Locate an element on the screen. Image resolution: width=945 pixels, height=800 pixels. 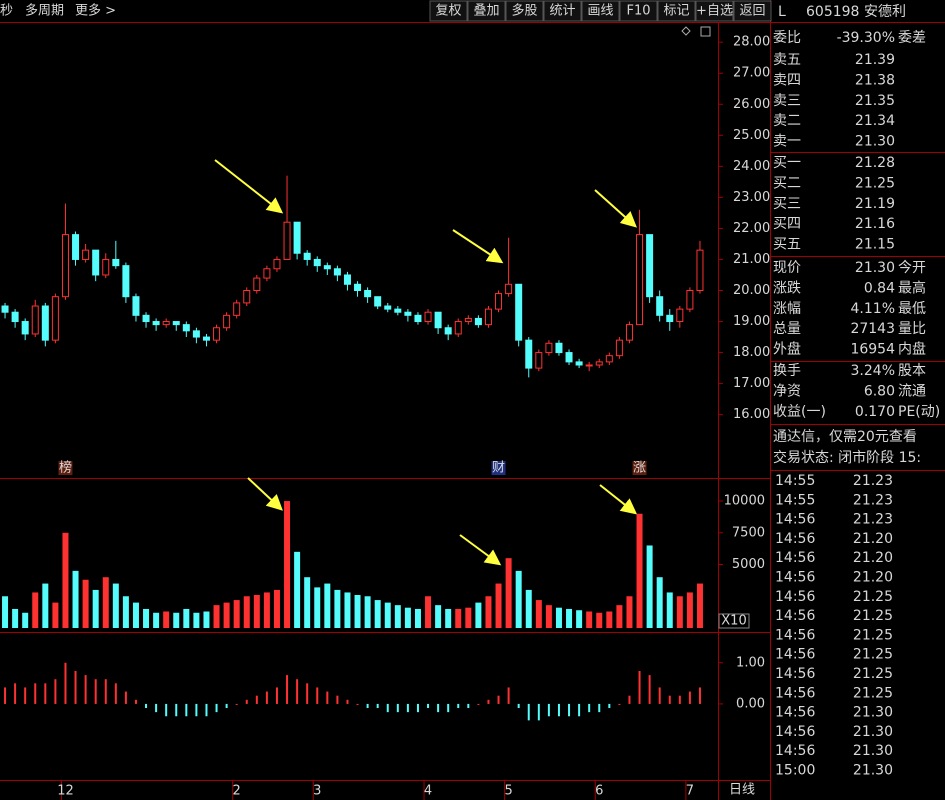
toolbar-button-label: 统计 is located at coordinates (562, 11).